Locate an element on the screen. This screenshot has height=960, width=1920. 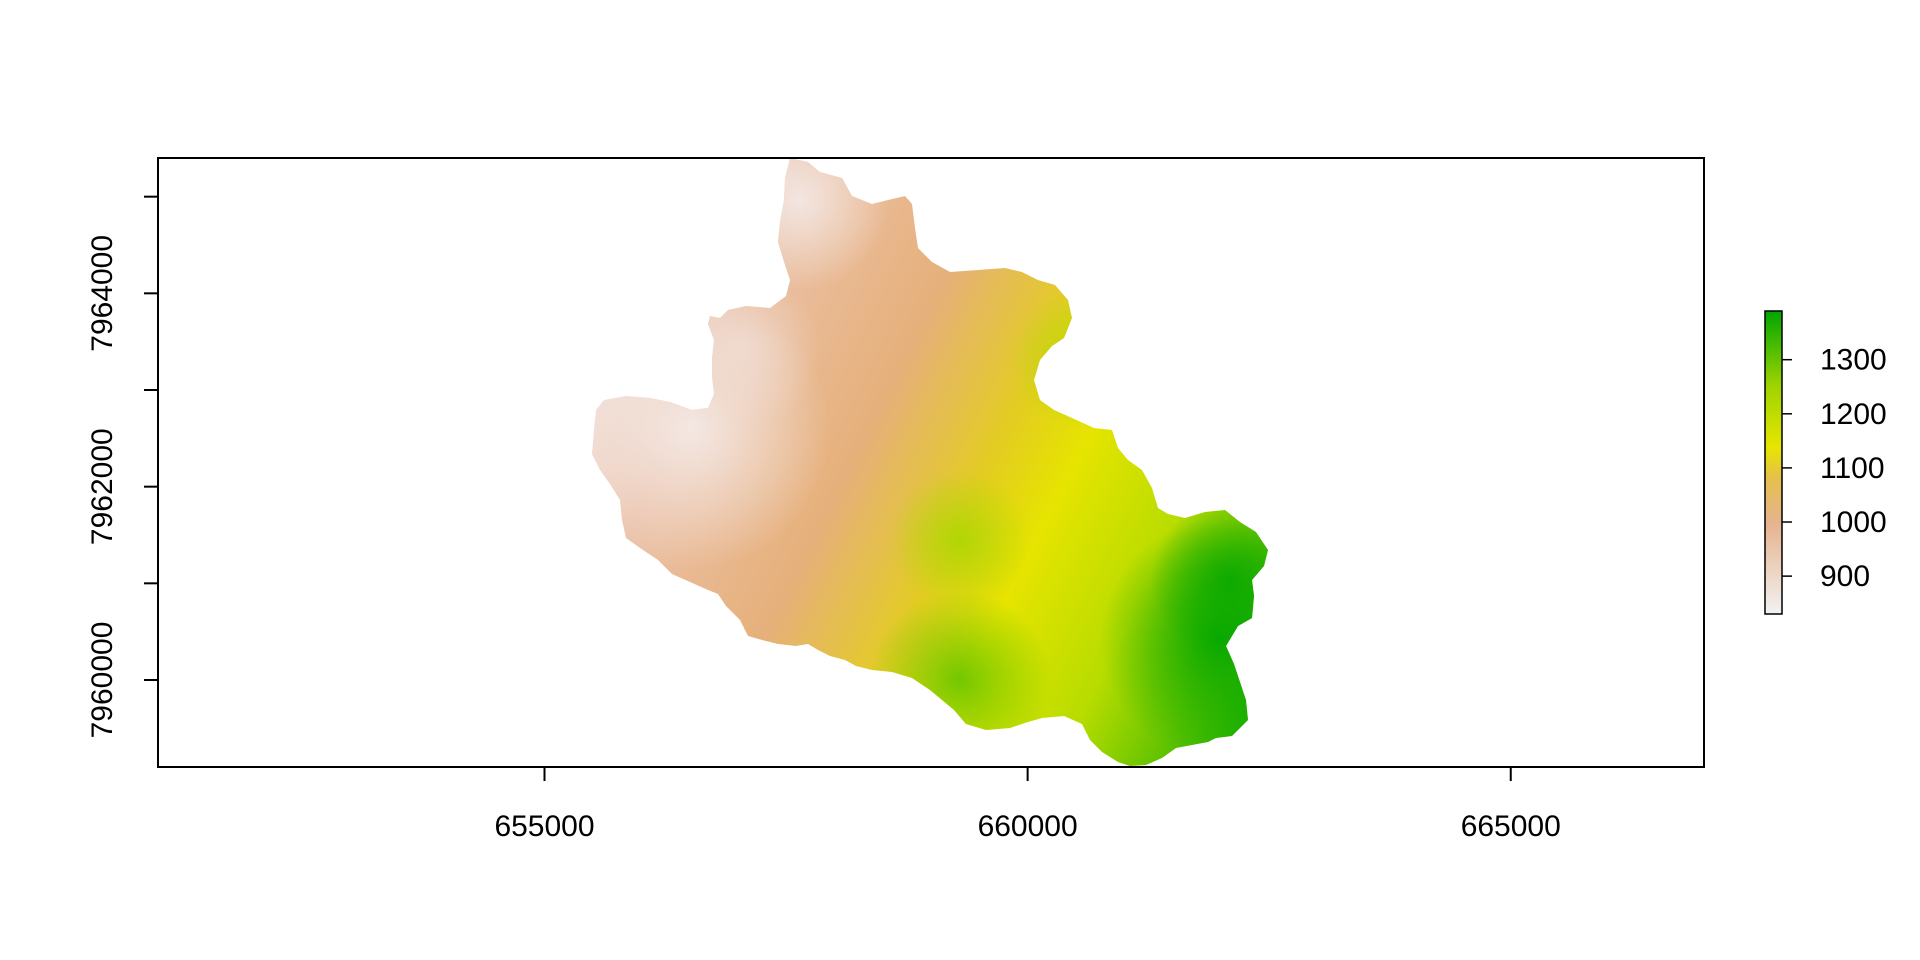
legend-tick-label: 900 is located at coordinates (1845, 576).